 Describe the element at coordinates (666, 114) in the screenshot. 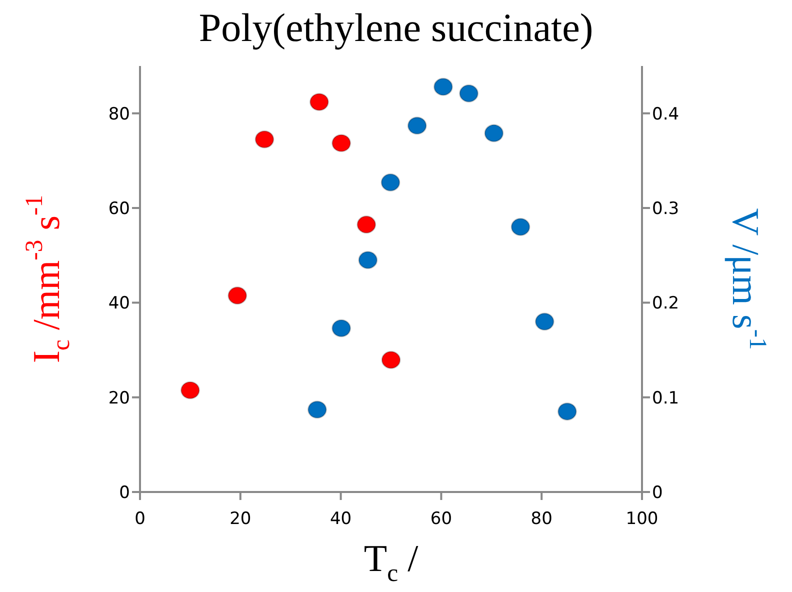

I see `y2-tick-label: 0.4` at that location.